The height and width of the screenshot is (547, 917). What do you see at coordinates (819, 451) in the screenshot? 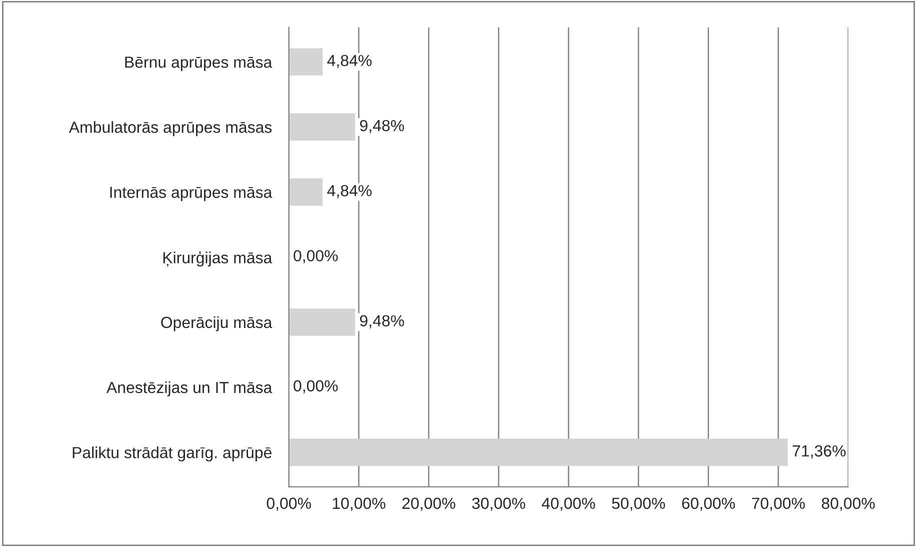
I see `data-label: 71,36%` at bounding box center [819, 451].